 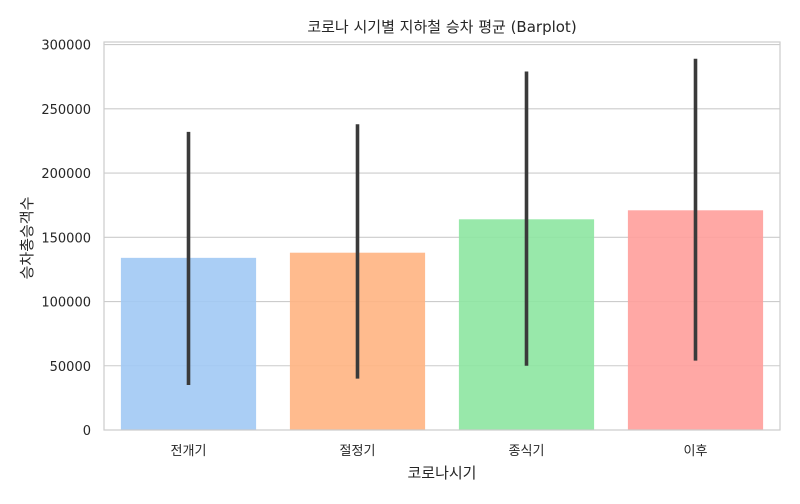 What do you see at coordinates (358, 451) in the screenshot?
I see `x-tick-label: 절정기` at bounding box center [358, 451].